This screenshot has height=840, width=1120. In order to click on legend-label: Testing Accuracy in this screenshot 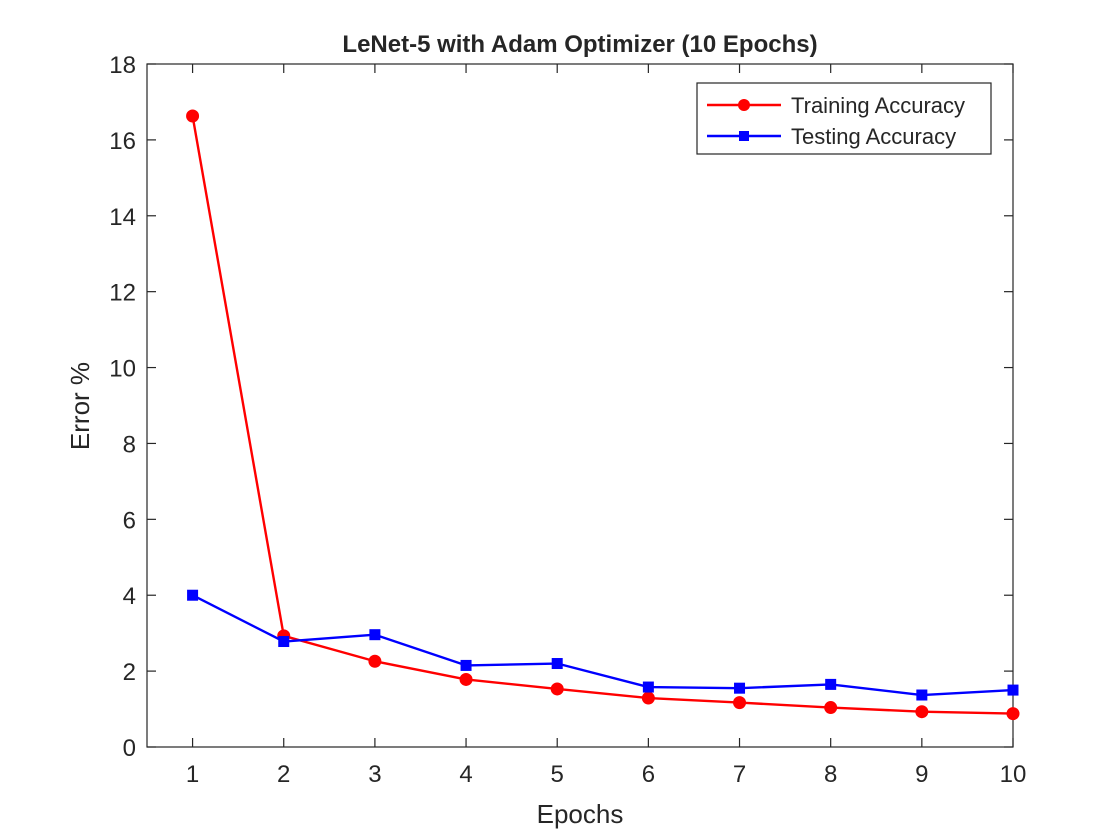, I will do `click(873, 136)`.